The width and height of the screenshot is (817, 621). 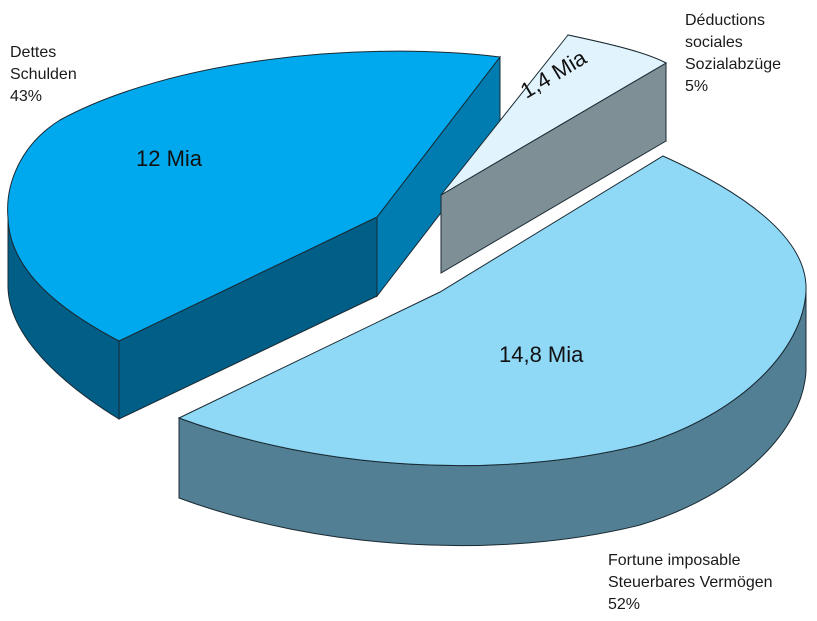 What do you see at coordinates (733, 64) in the screenshot?
I see `legend-social-deductions-label-de: Sozialabzüge` at bounding box center [733, 64].